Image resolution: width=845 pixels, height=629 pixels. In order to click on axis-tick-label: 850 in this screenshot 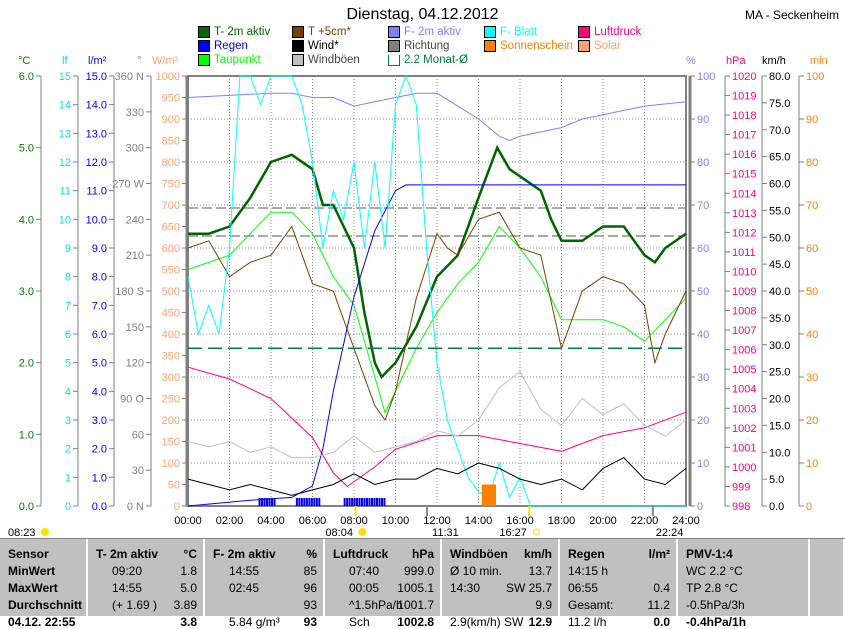, I will do `click(171, 142)`.